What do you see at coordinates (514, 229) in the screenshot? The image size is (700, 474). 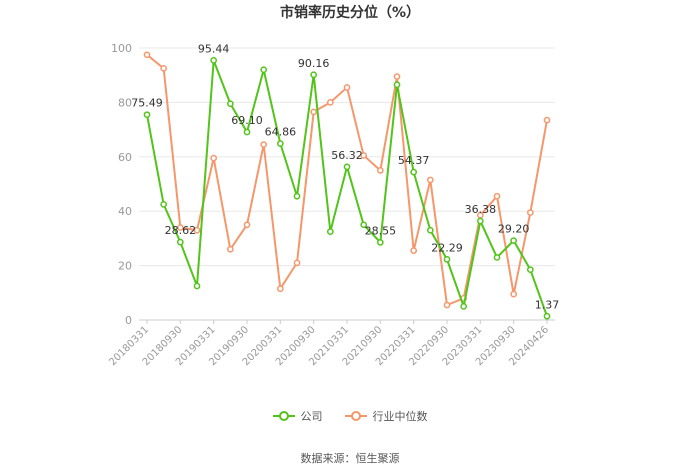 I see `data-label: 29.20` at bounding box center [514, 229].